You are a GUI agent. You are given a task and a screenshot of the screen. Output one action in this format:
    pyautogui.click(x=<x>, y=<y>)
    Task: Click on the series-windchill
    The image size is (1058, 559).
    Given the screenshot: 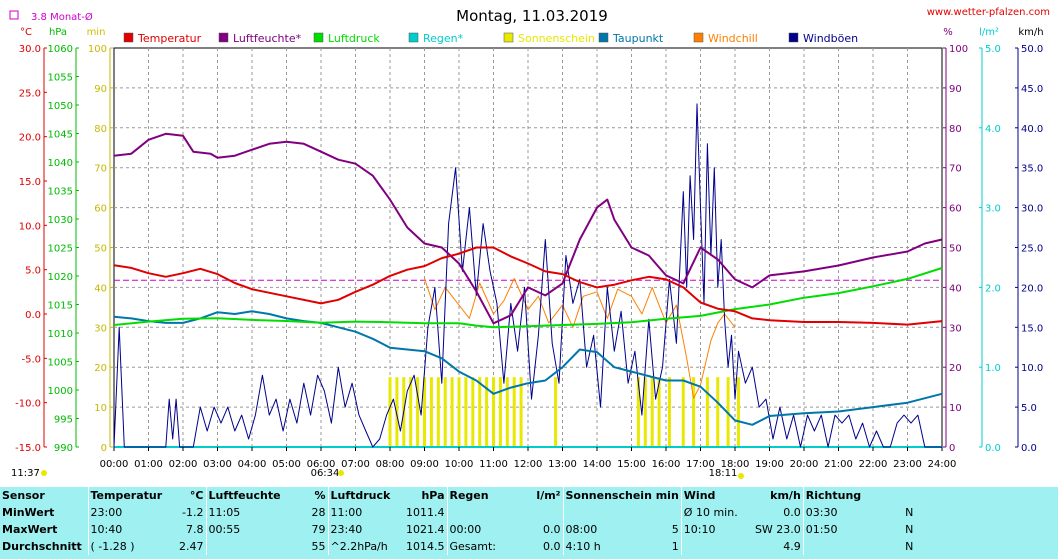 What is the action you would take?
    pyautogui.click(x=580, y=338)
    